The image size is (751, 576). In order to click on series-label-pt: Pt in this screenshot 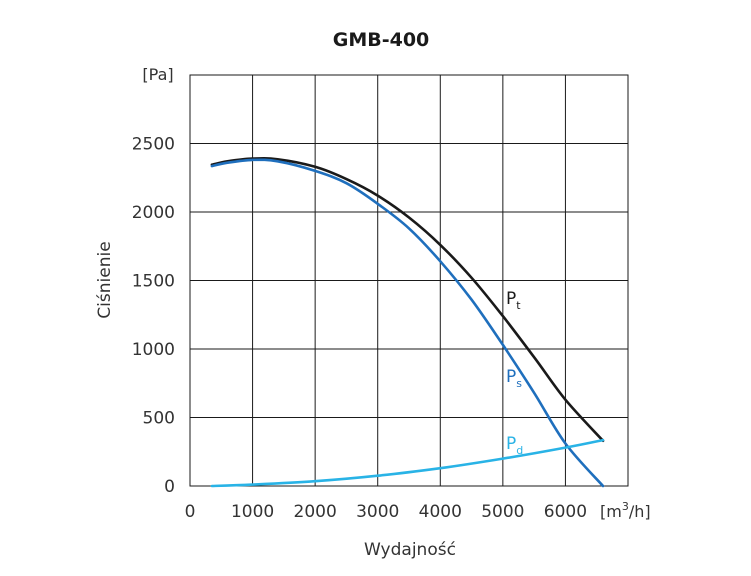, I will do `click(513, 300)`.